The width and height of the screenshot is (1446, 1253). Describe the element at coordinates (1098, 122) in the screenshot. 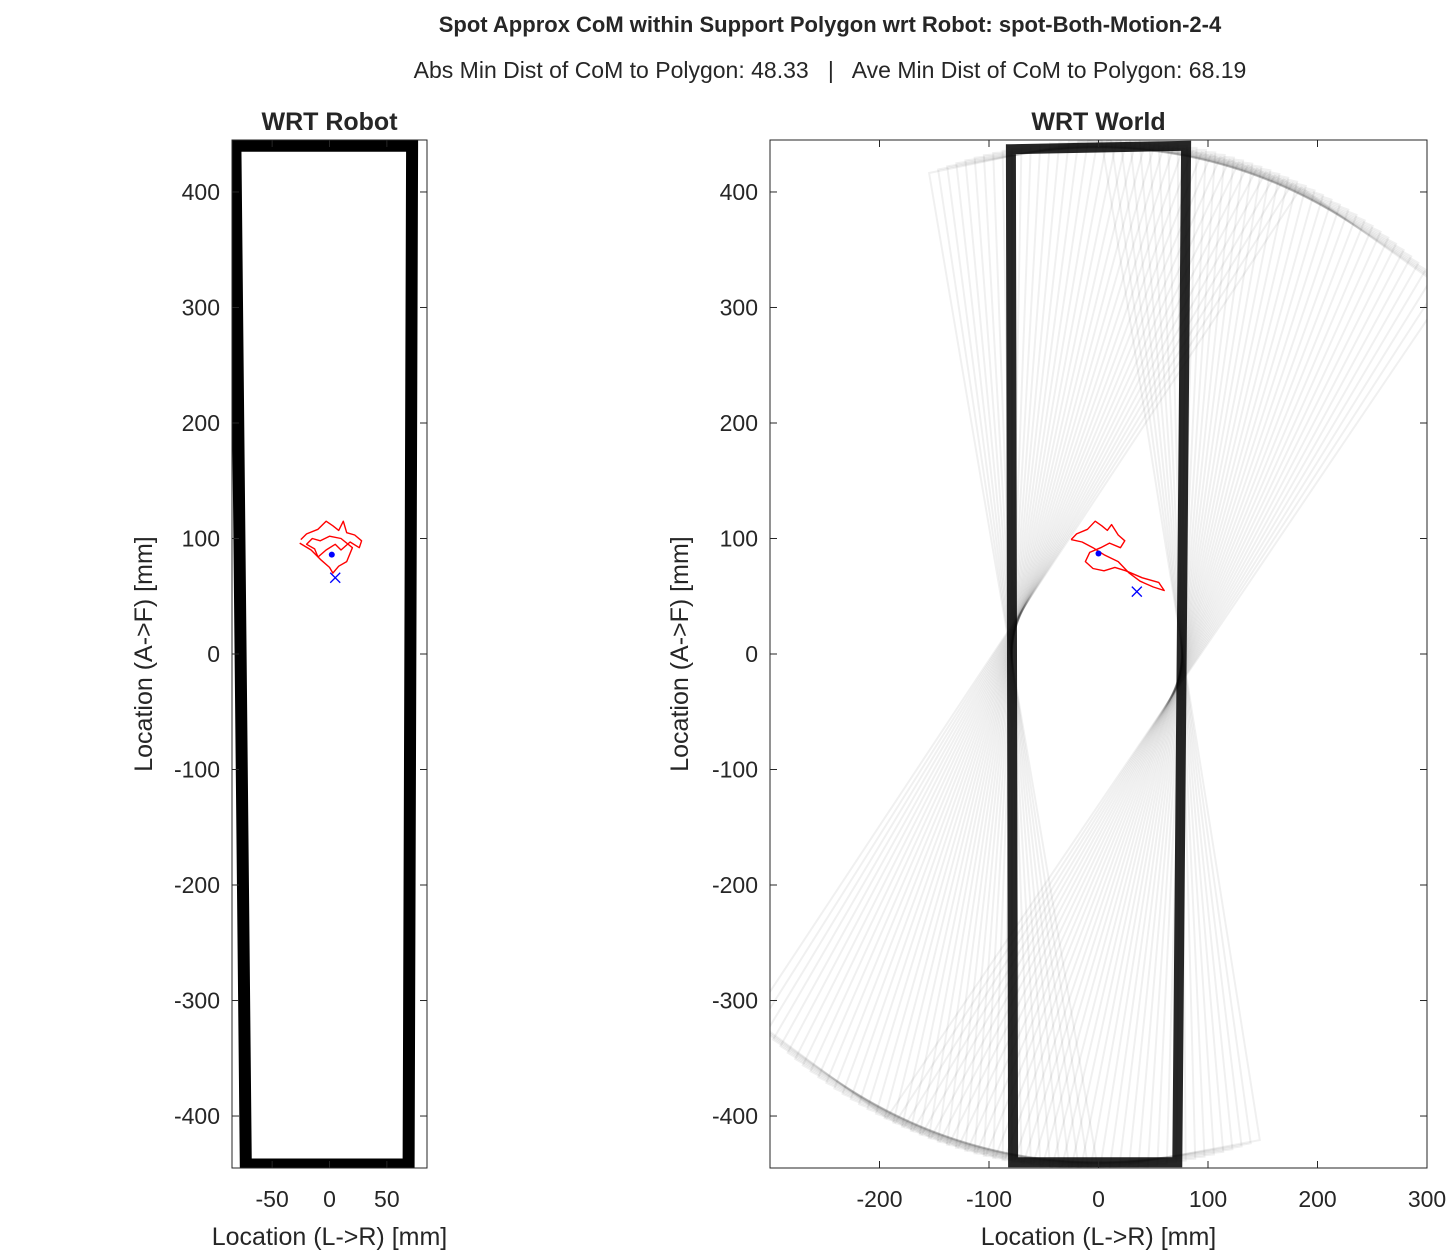

I see `axes-title: WRT World` at that location.